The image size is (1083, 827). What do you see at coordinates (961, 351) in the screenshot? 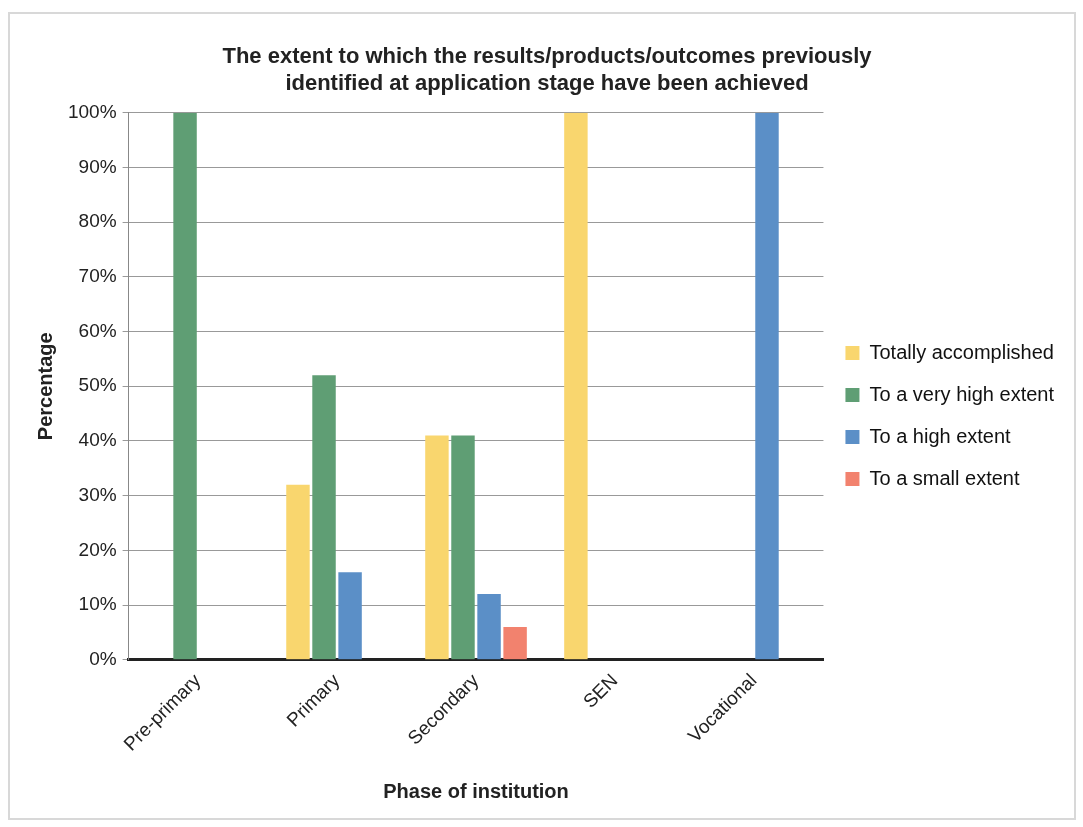
I see `legend-label: Totally accomplished` at bounding box center [961, 351].